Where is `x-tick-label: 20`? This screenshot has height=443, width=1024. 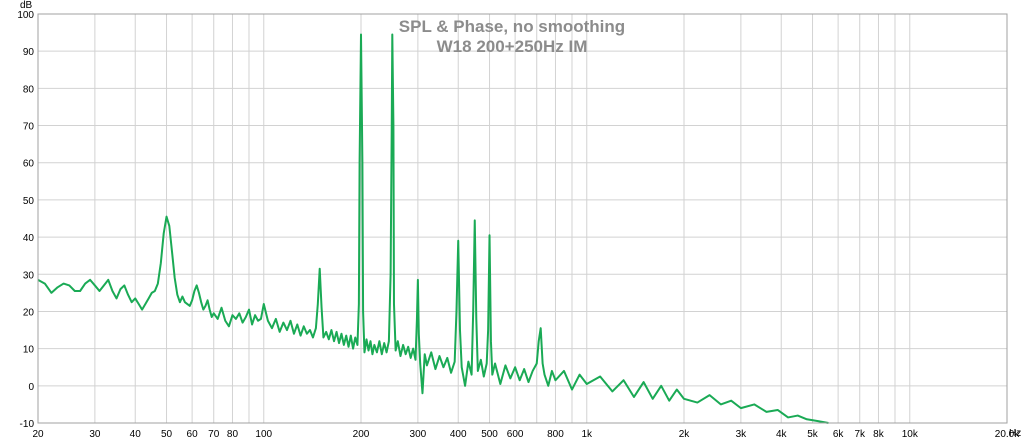
x-tick-label: 20 is located at coordinates (38, 434).